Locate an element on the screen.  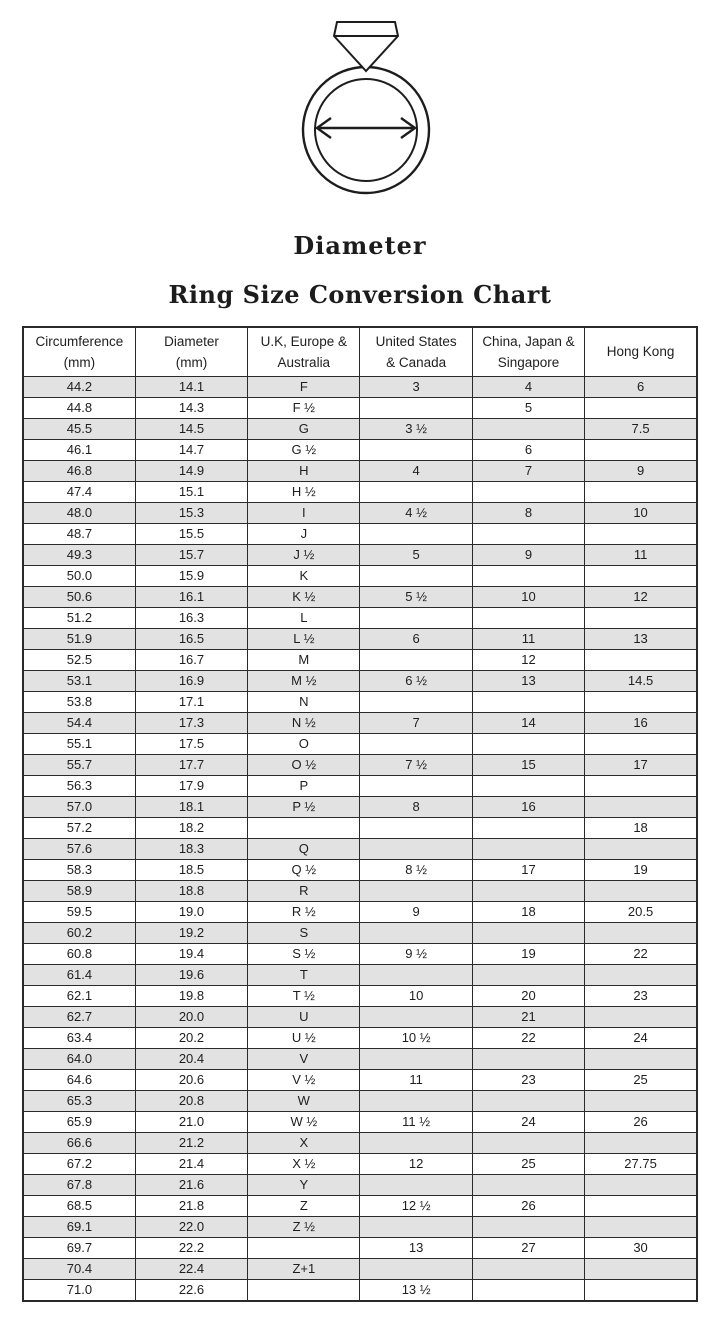
table-cell: V ½ is located at coordinates (304, 1079).